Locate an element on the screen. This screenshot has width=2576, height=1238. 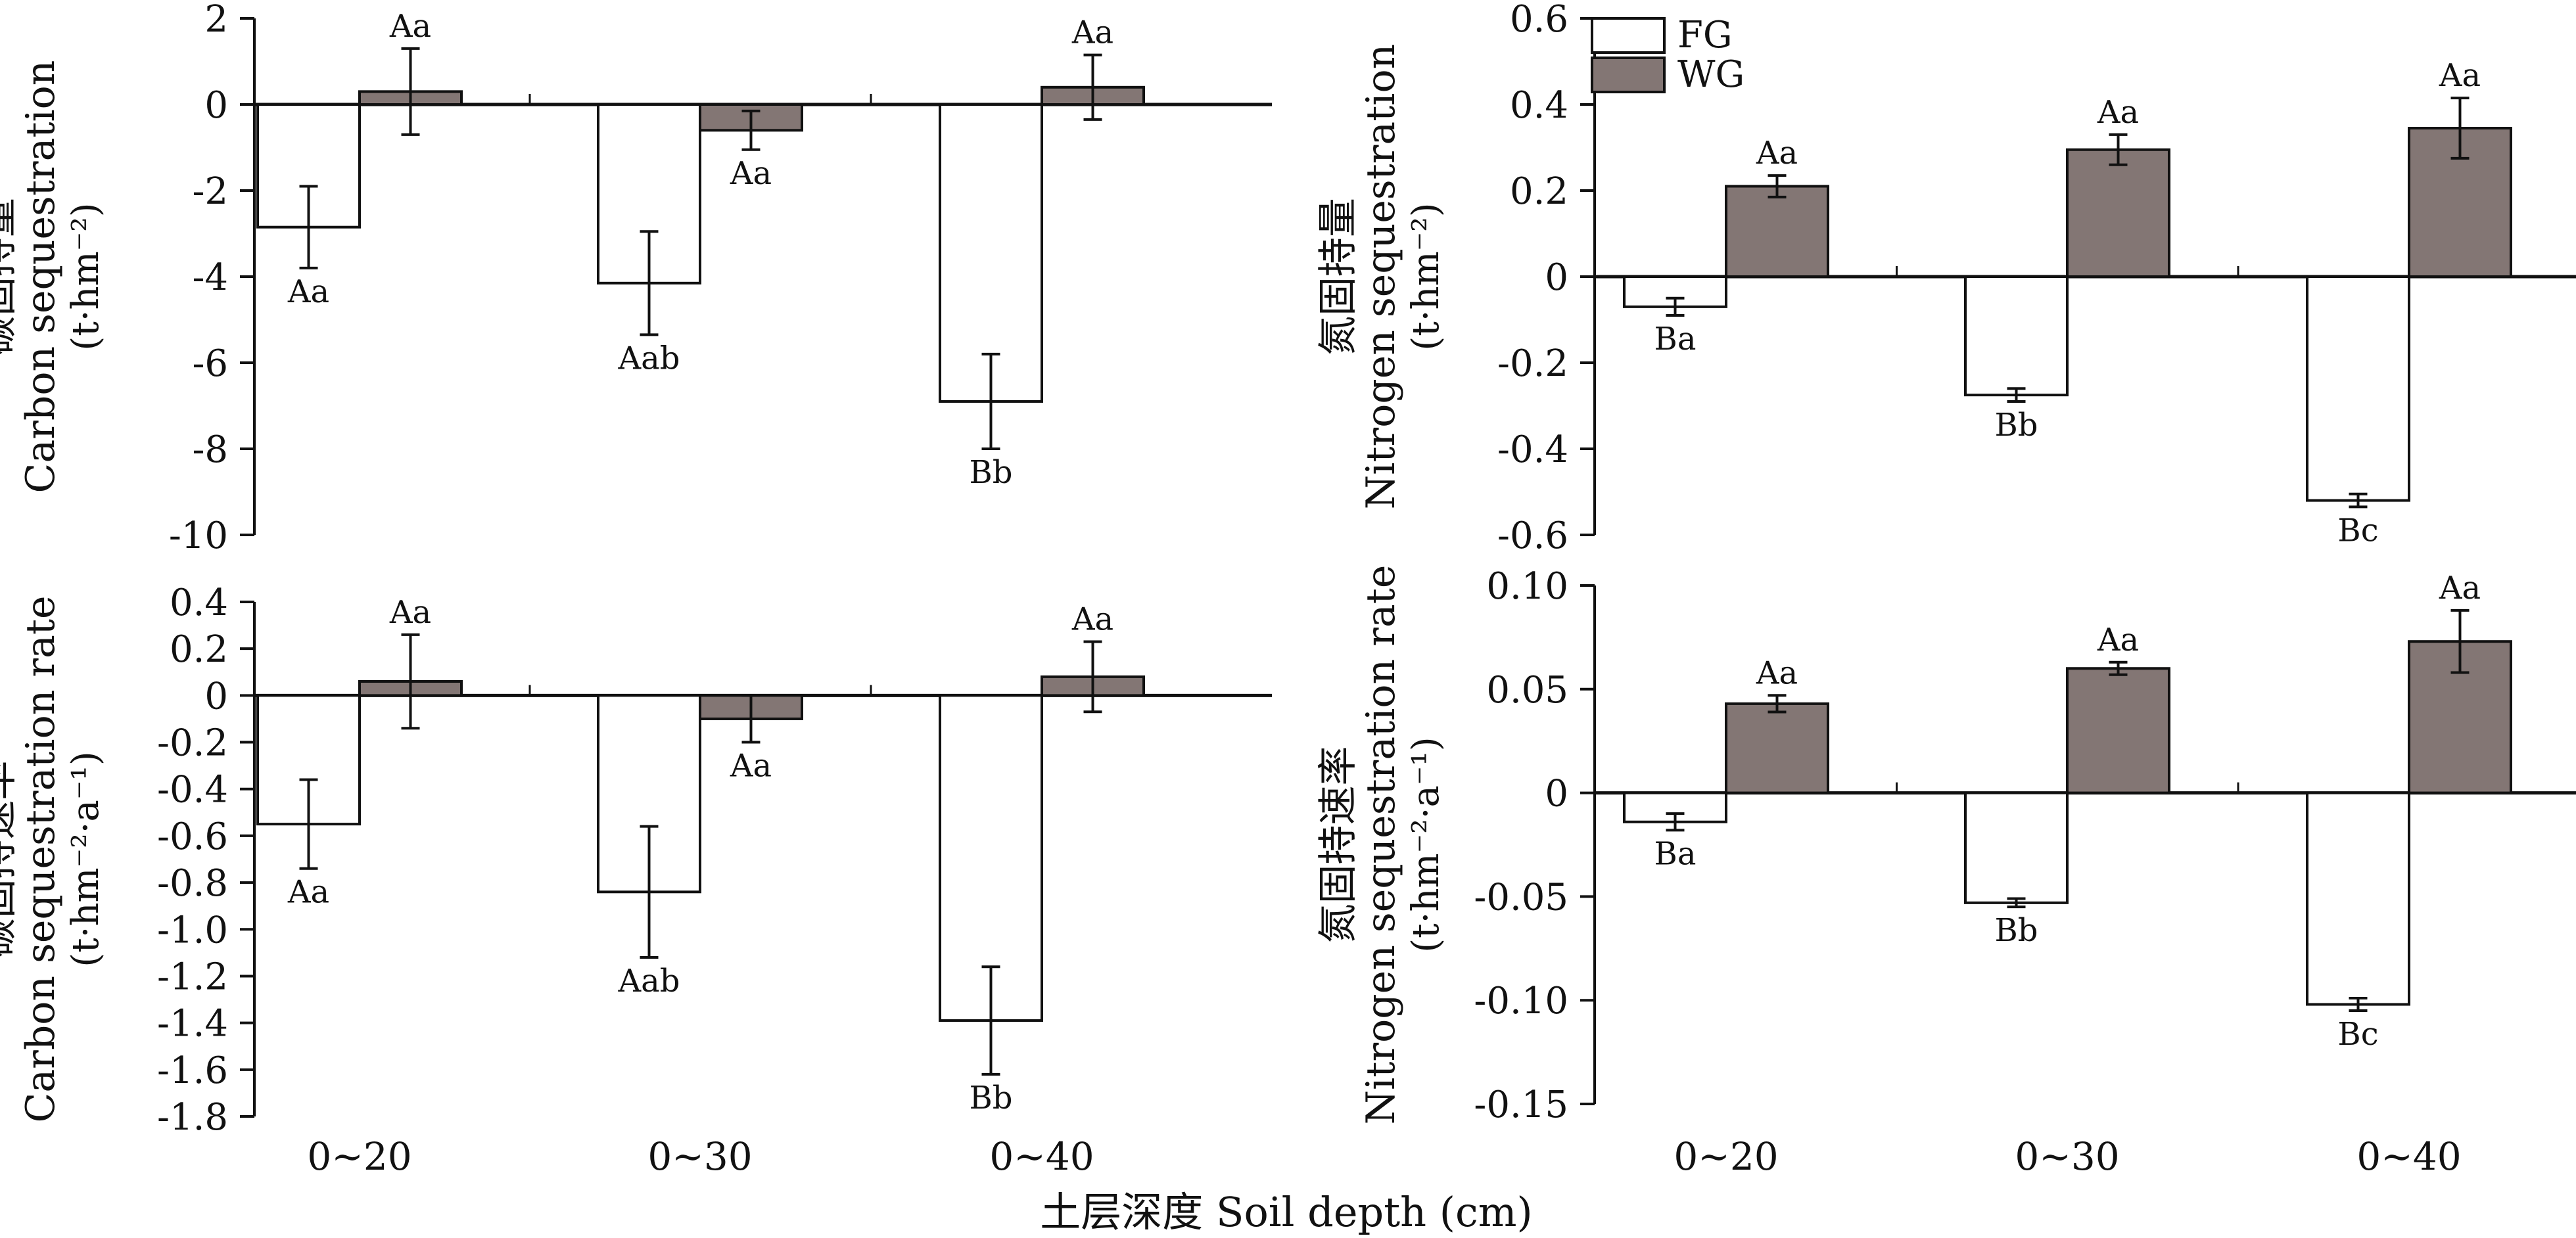
y-tick-label: 0.6 is located at coordinates (1539, 20).